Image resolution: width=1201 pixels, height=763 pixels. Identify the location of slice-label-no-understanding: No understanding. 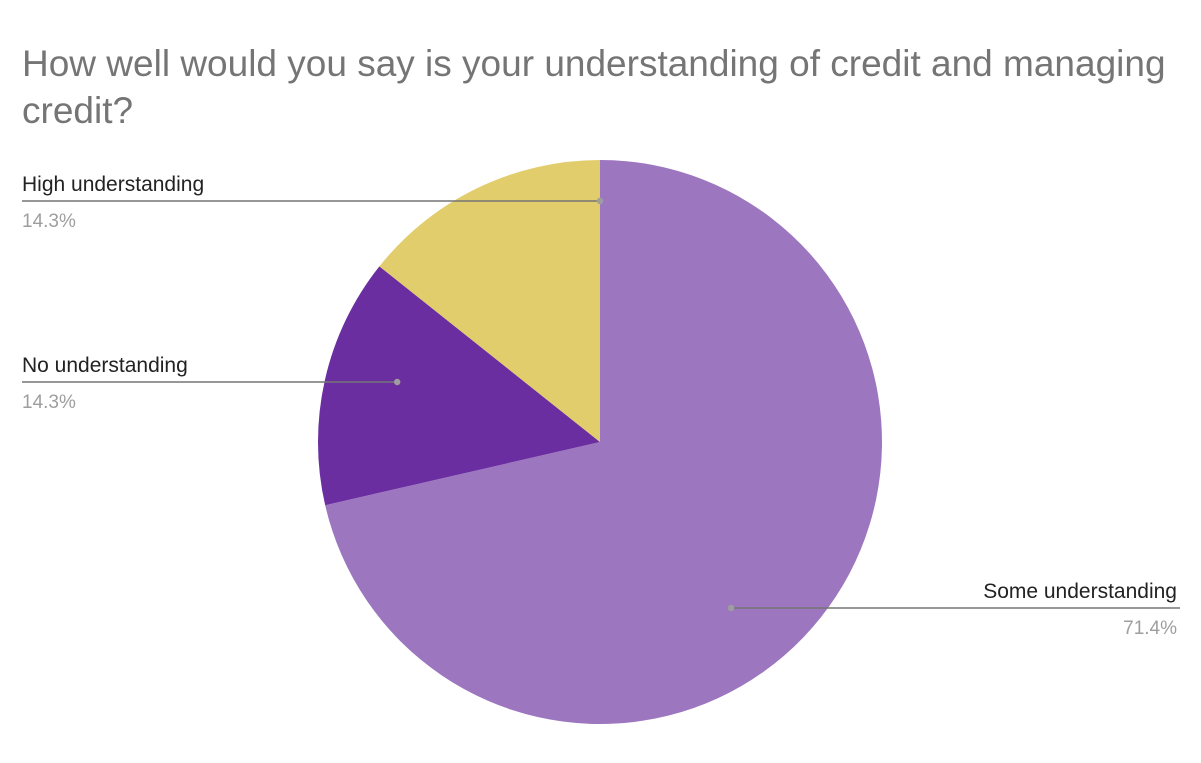
(105, 365).